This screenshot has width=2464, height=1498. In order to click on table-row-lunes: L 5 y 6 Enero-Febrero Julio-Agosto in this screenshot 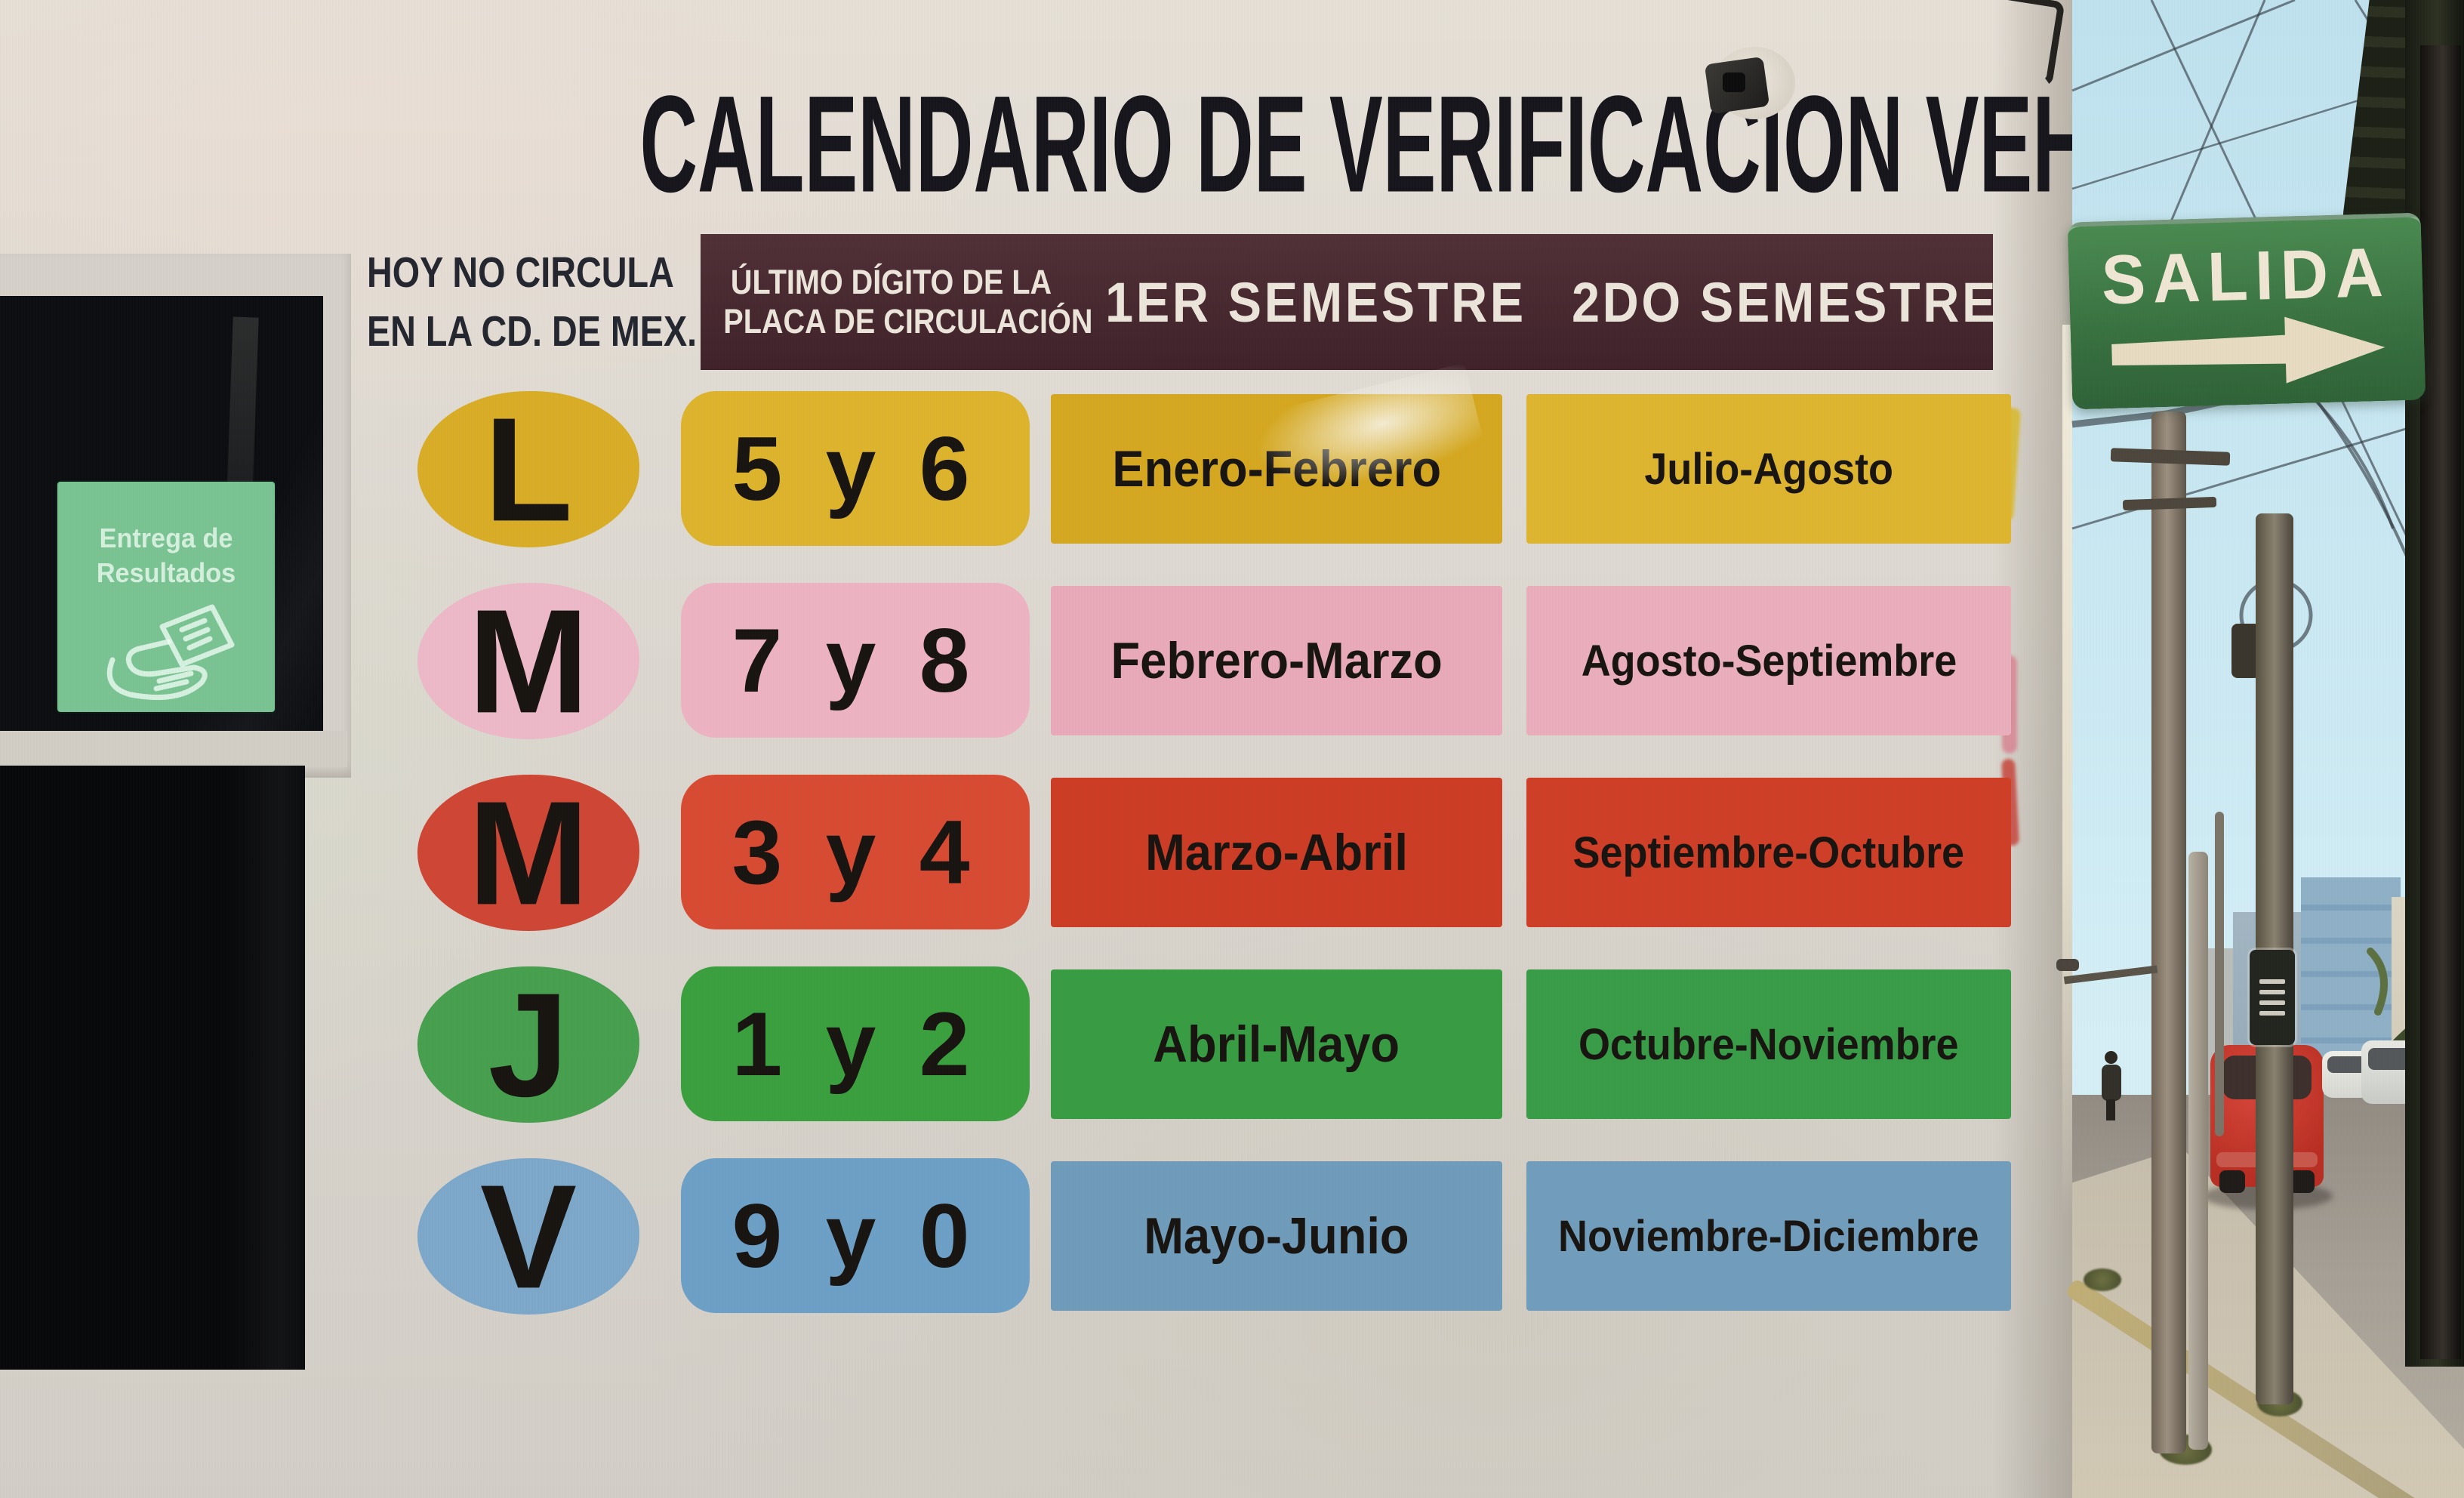, I will do `click(1036, 457)`.